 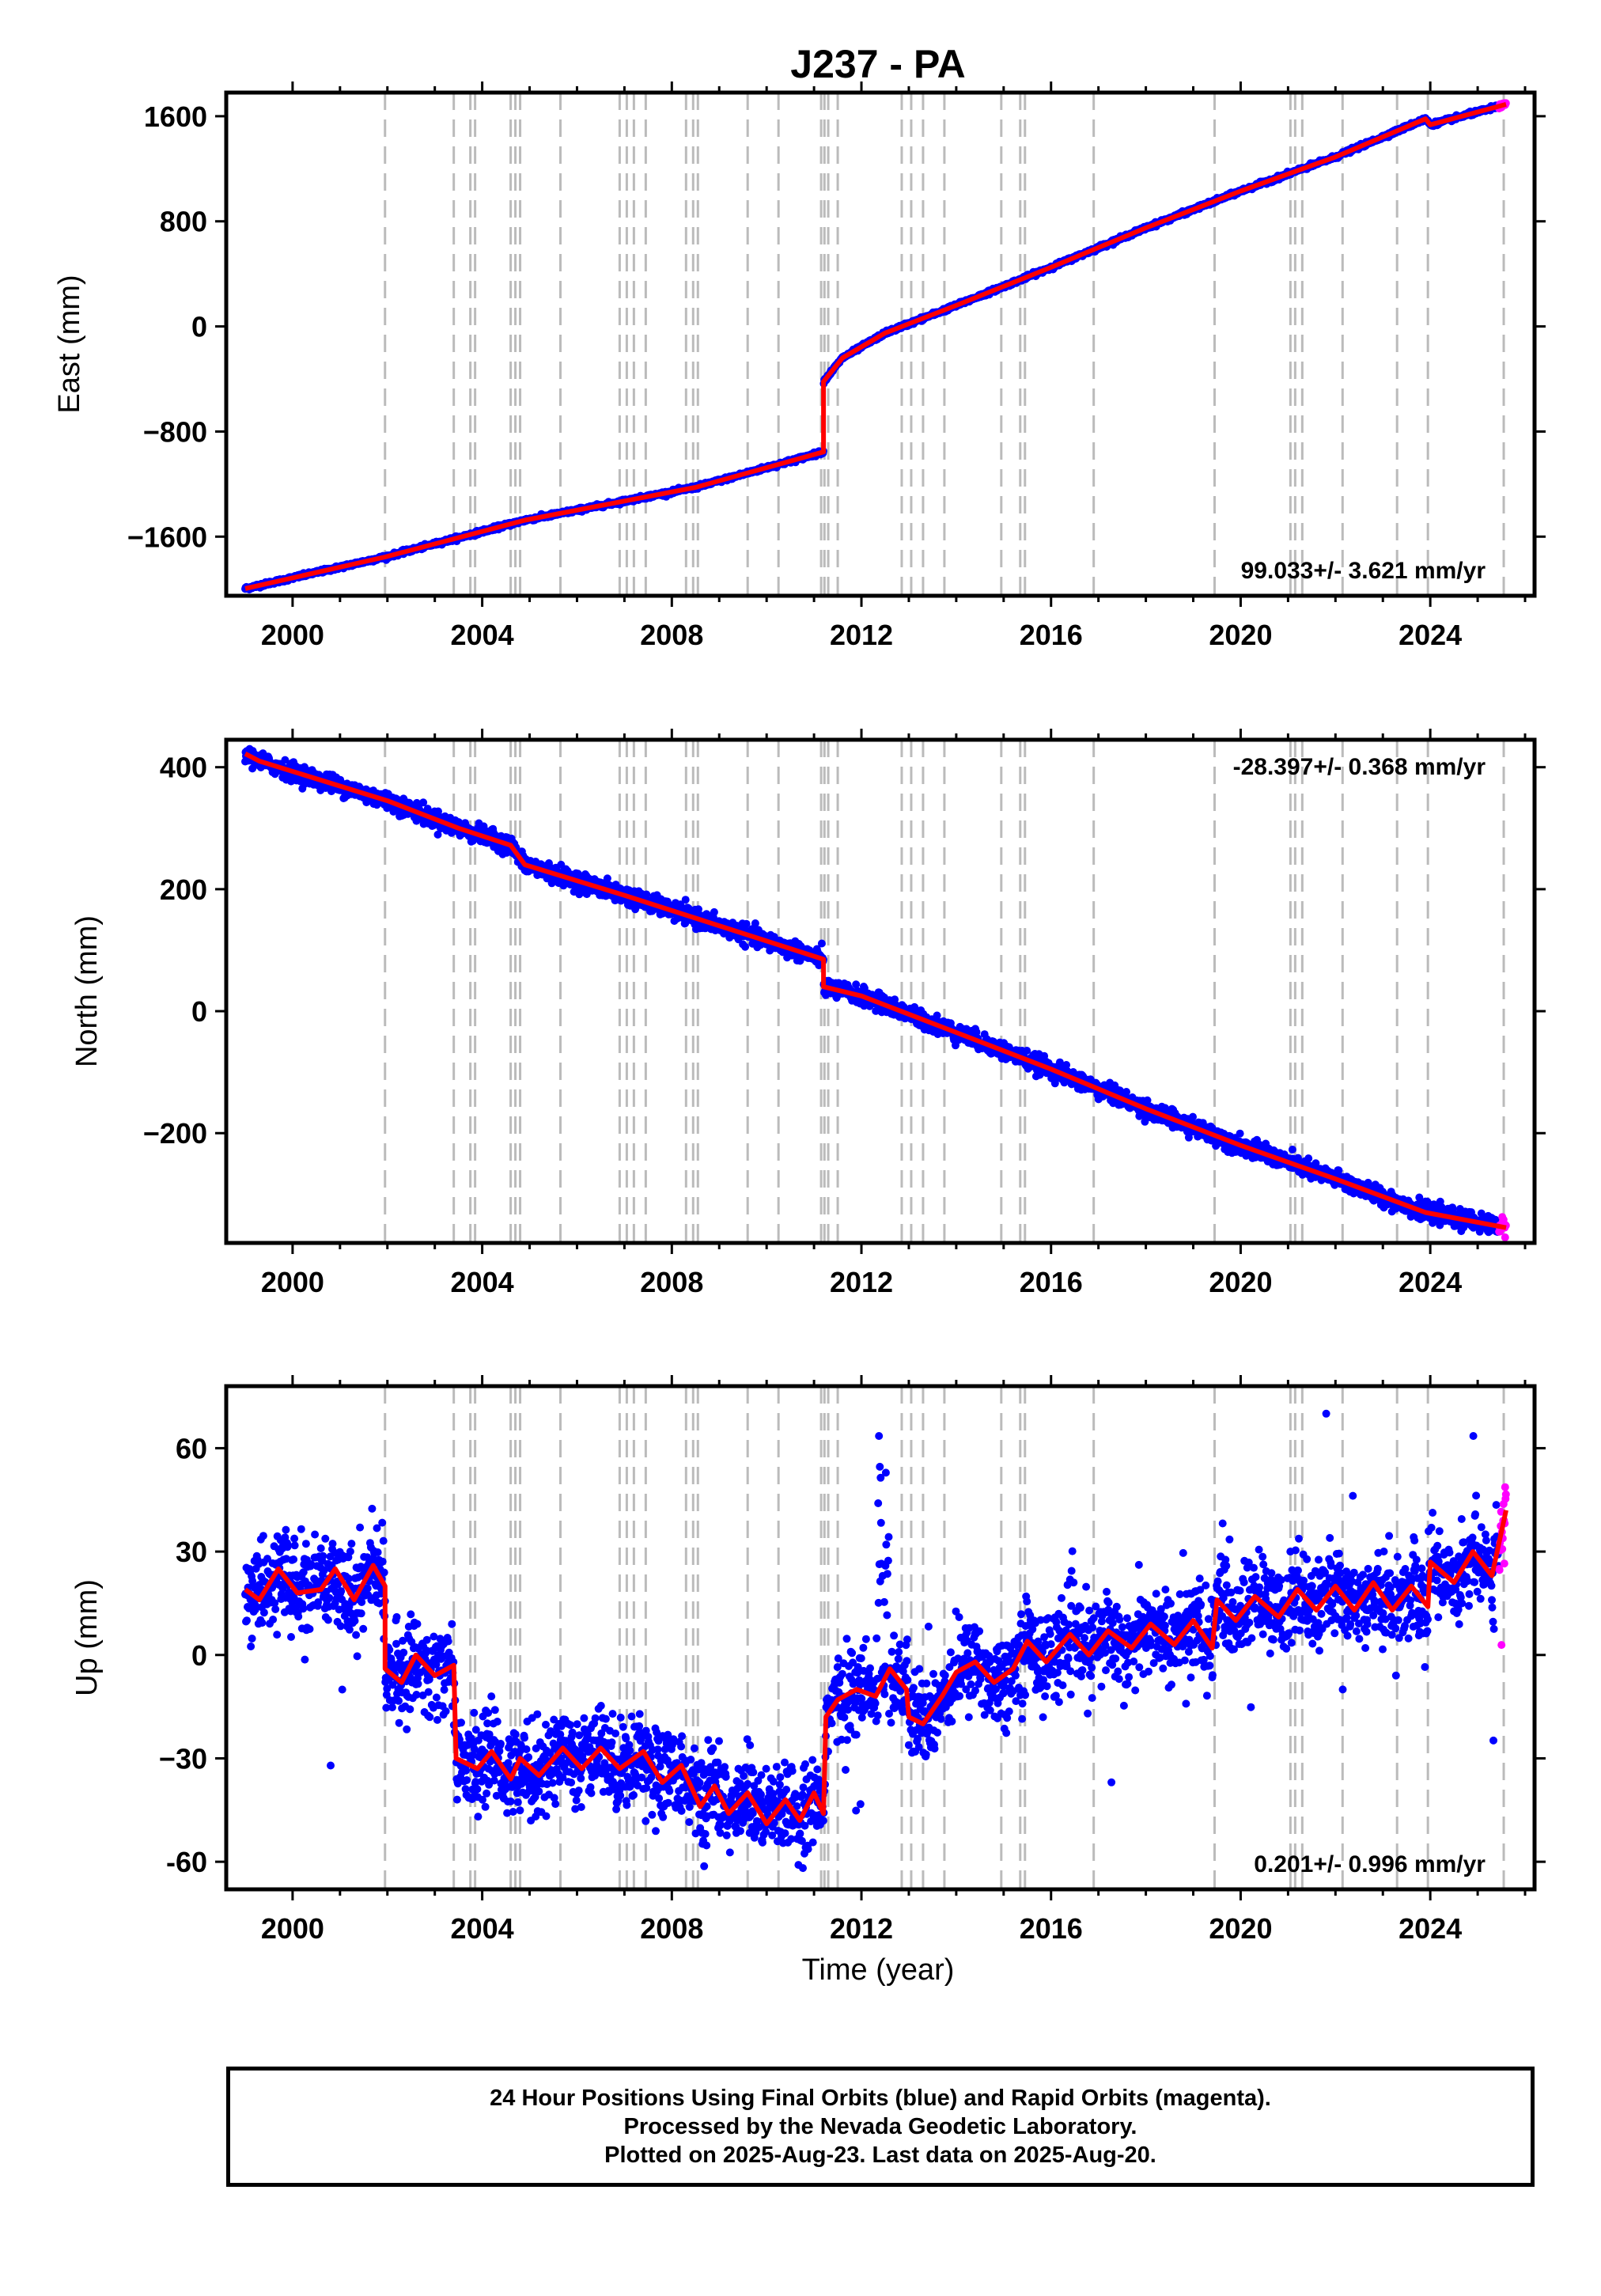 What do you see at coordinates (1363, 571) in the screenshot?
I see `velocity-label: 99.033+/- 3.621 mm/yr` at bounding box center [1363, 571].